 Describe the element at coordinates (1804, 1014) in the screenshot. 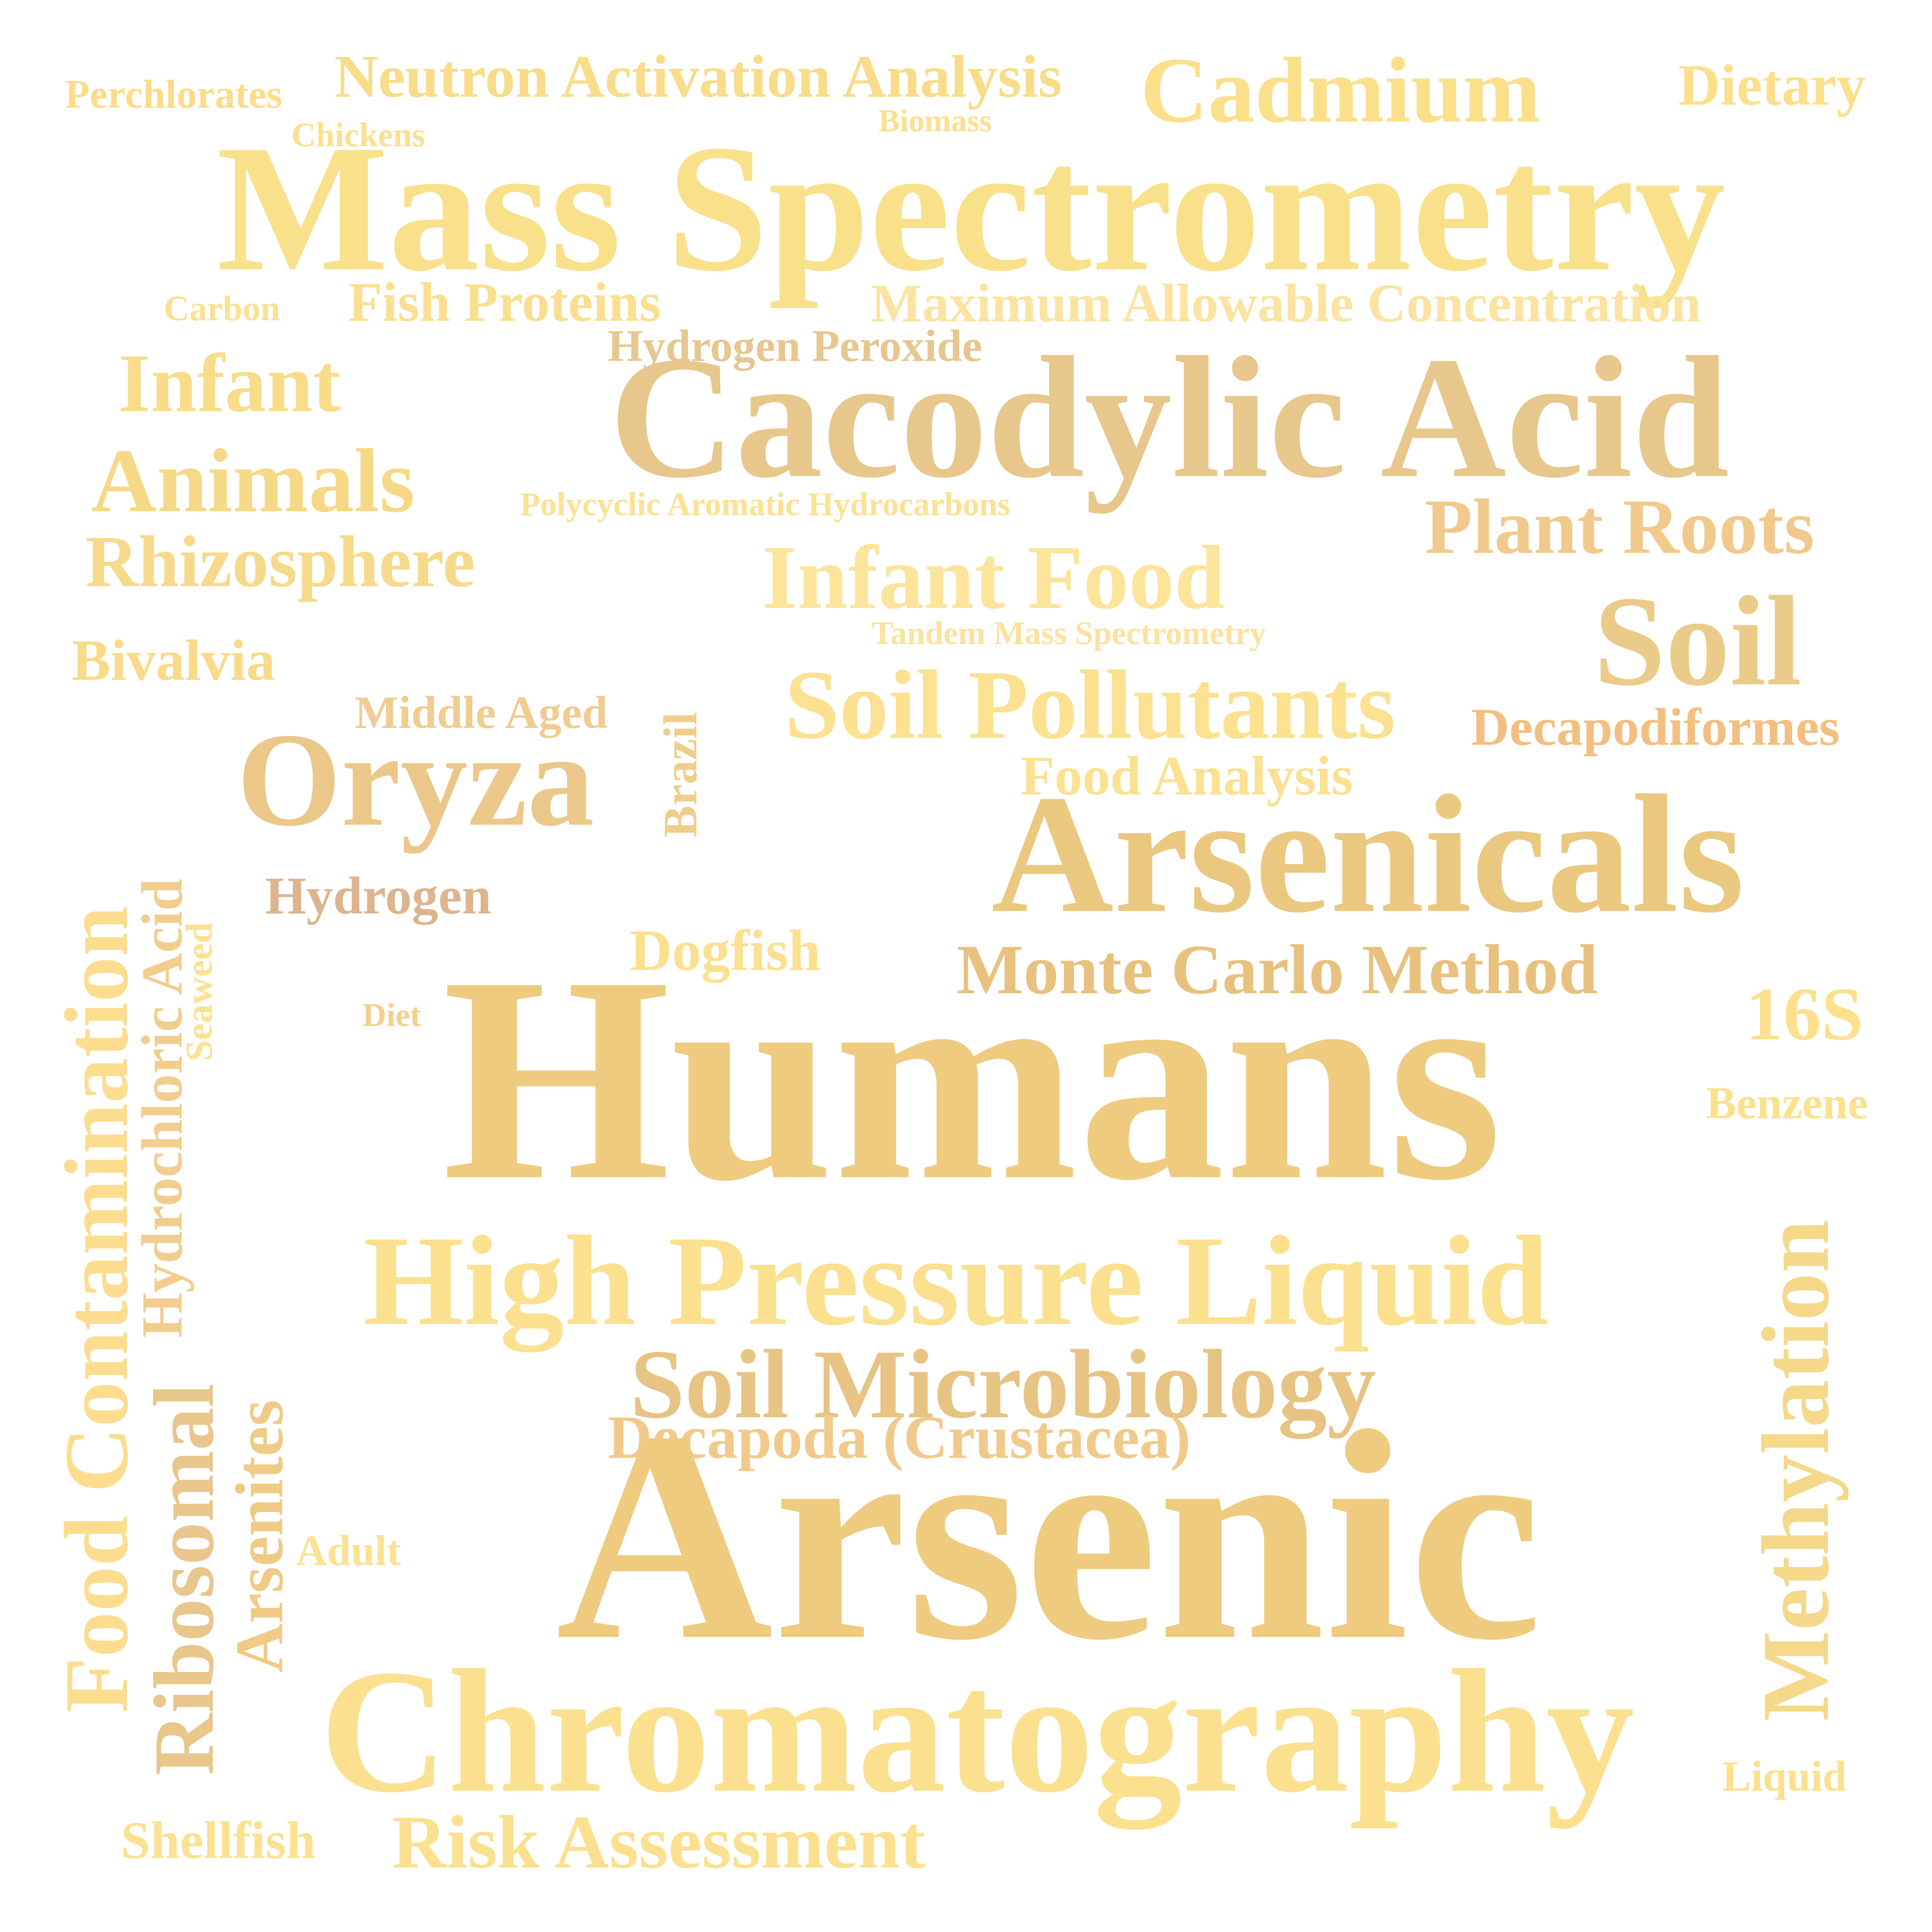

I see `word: 16S` at that location.